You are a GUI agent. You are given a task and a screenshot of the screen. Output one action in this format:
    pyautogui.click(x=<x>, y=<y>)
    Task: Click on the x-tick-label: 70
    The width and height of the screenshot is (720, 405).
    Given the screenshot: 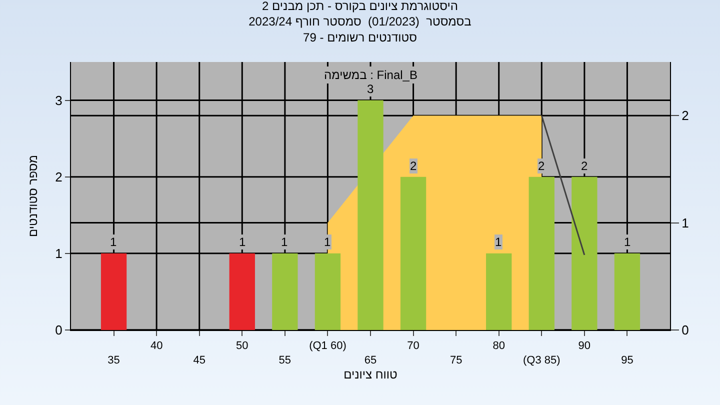 What is the action you would take?
    pyautogui.click(x=413, y=346)
    